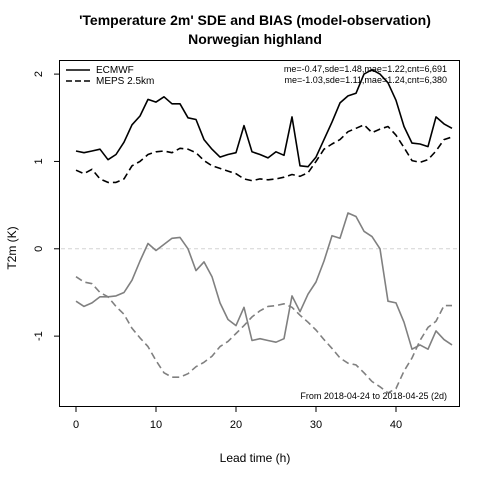 The image size is (480, 480). Describe the element at coordinates (12, 247) in the screenshot. I see `y-axis-label: T2m (K)` at that location.